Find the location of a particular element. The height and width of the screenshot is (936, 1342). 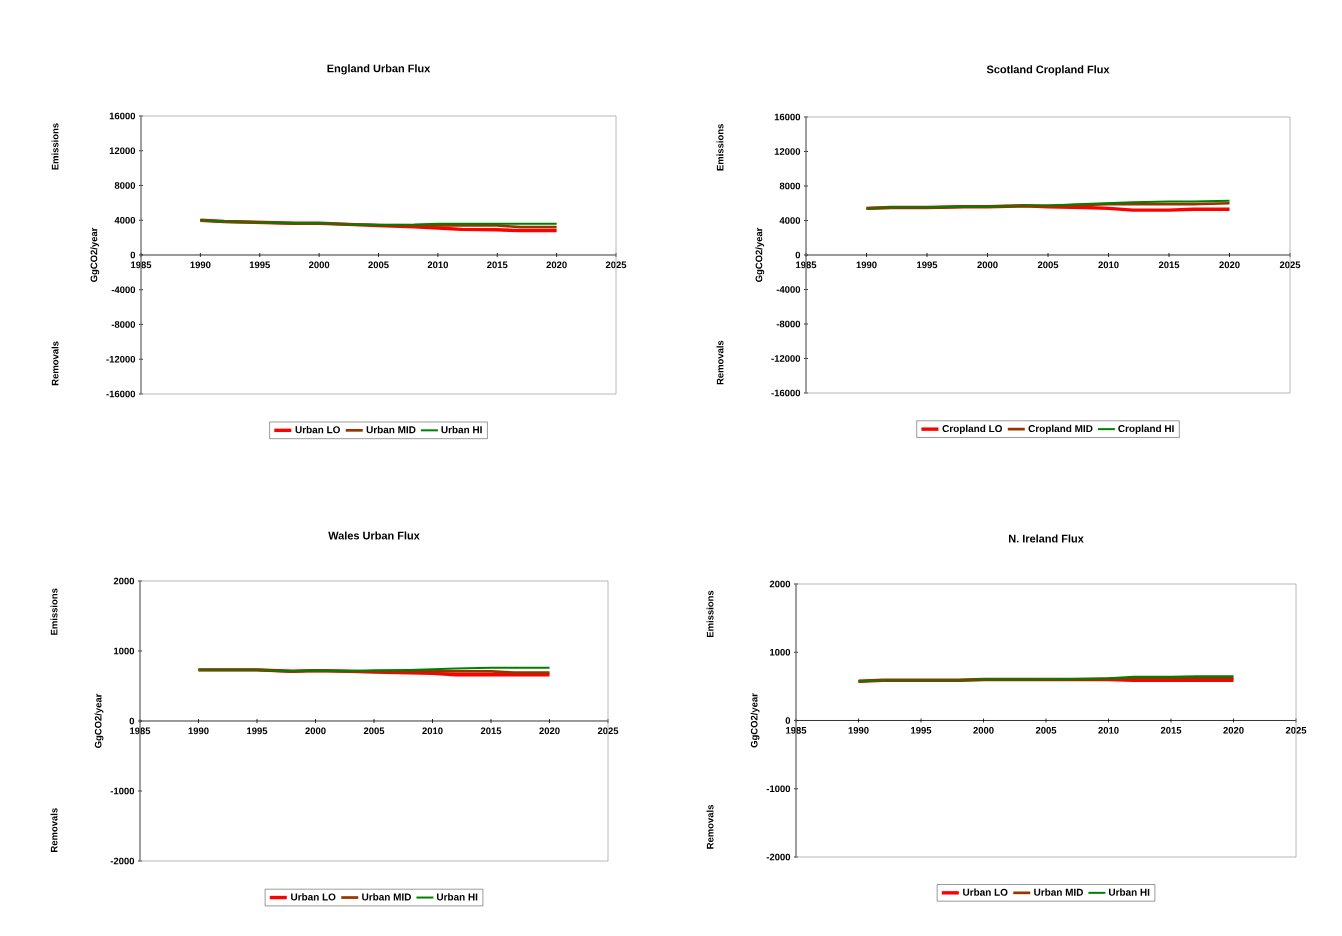

chart-title: Scotland Cropland Flux is located at coordinates (1048, 70).